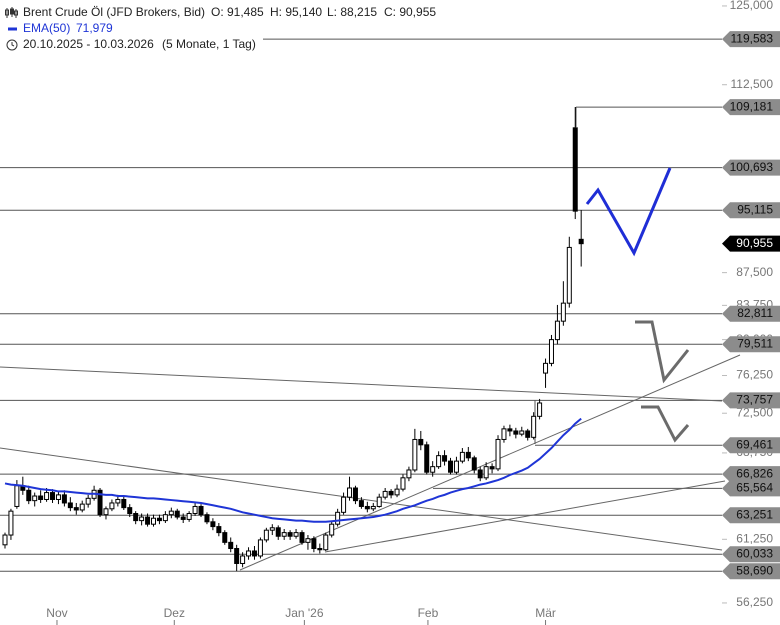 This screenshot has width=780, height=625. What do you see at coordinates (754, 602) in the screenshot?
I see `y-tick-label: 56,250` at bounding box center [754, 602].